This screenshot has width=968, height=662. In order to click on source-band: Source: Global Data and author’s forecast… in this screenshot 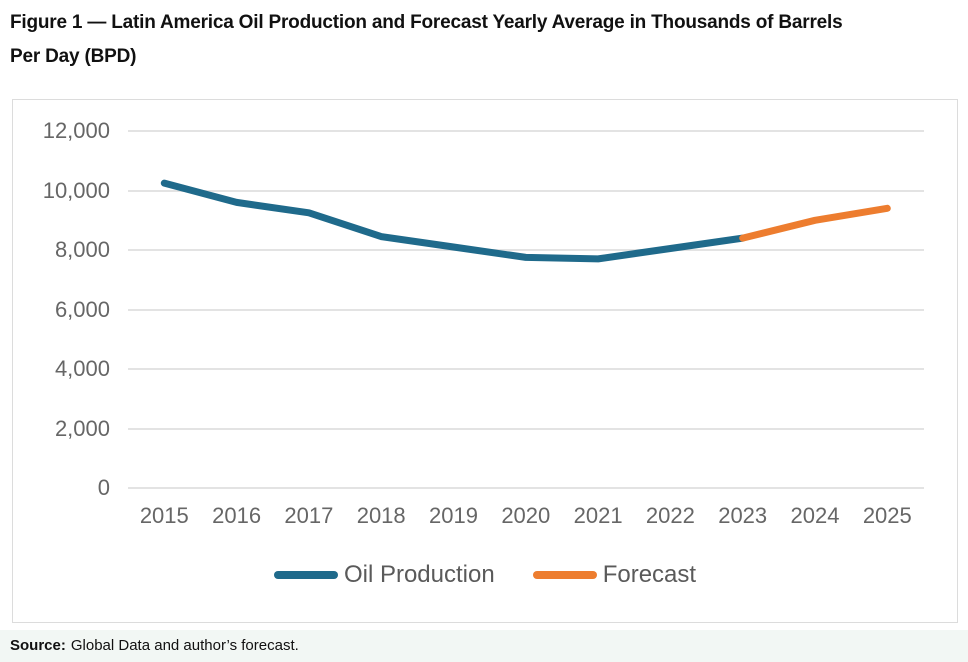, I will do `click(484, 646)`.